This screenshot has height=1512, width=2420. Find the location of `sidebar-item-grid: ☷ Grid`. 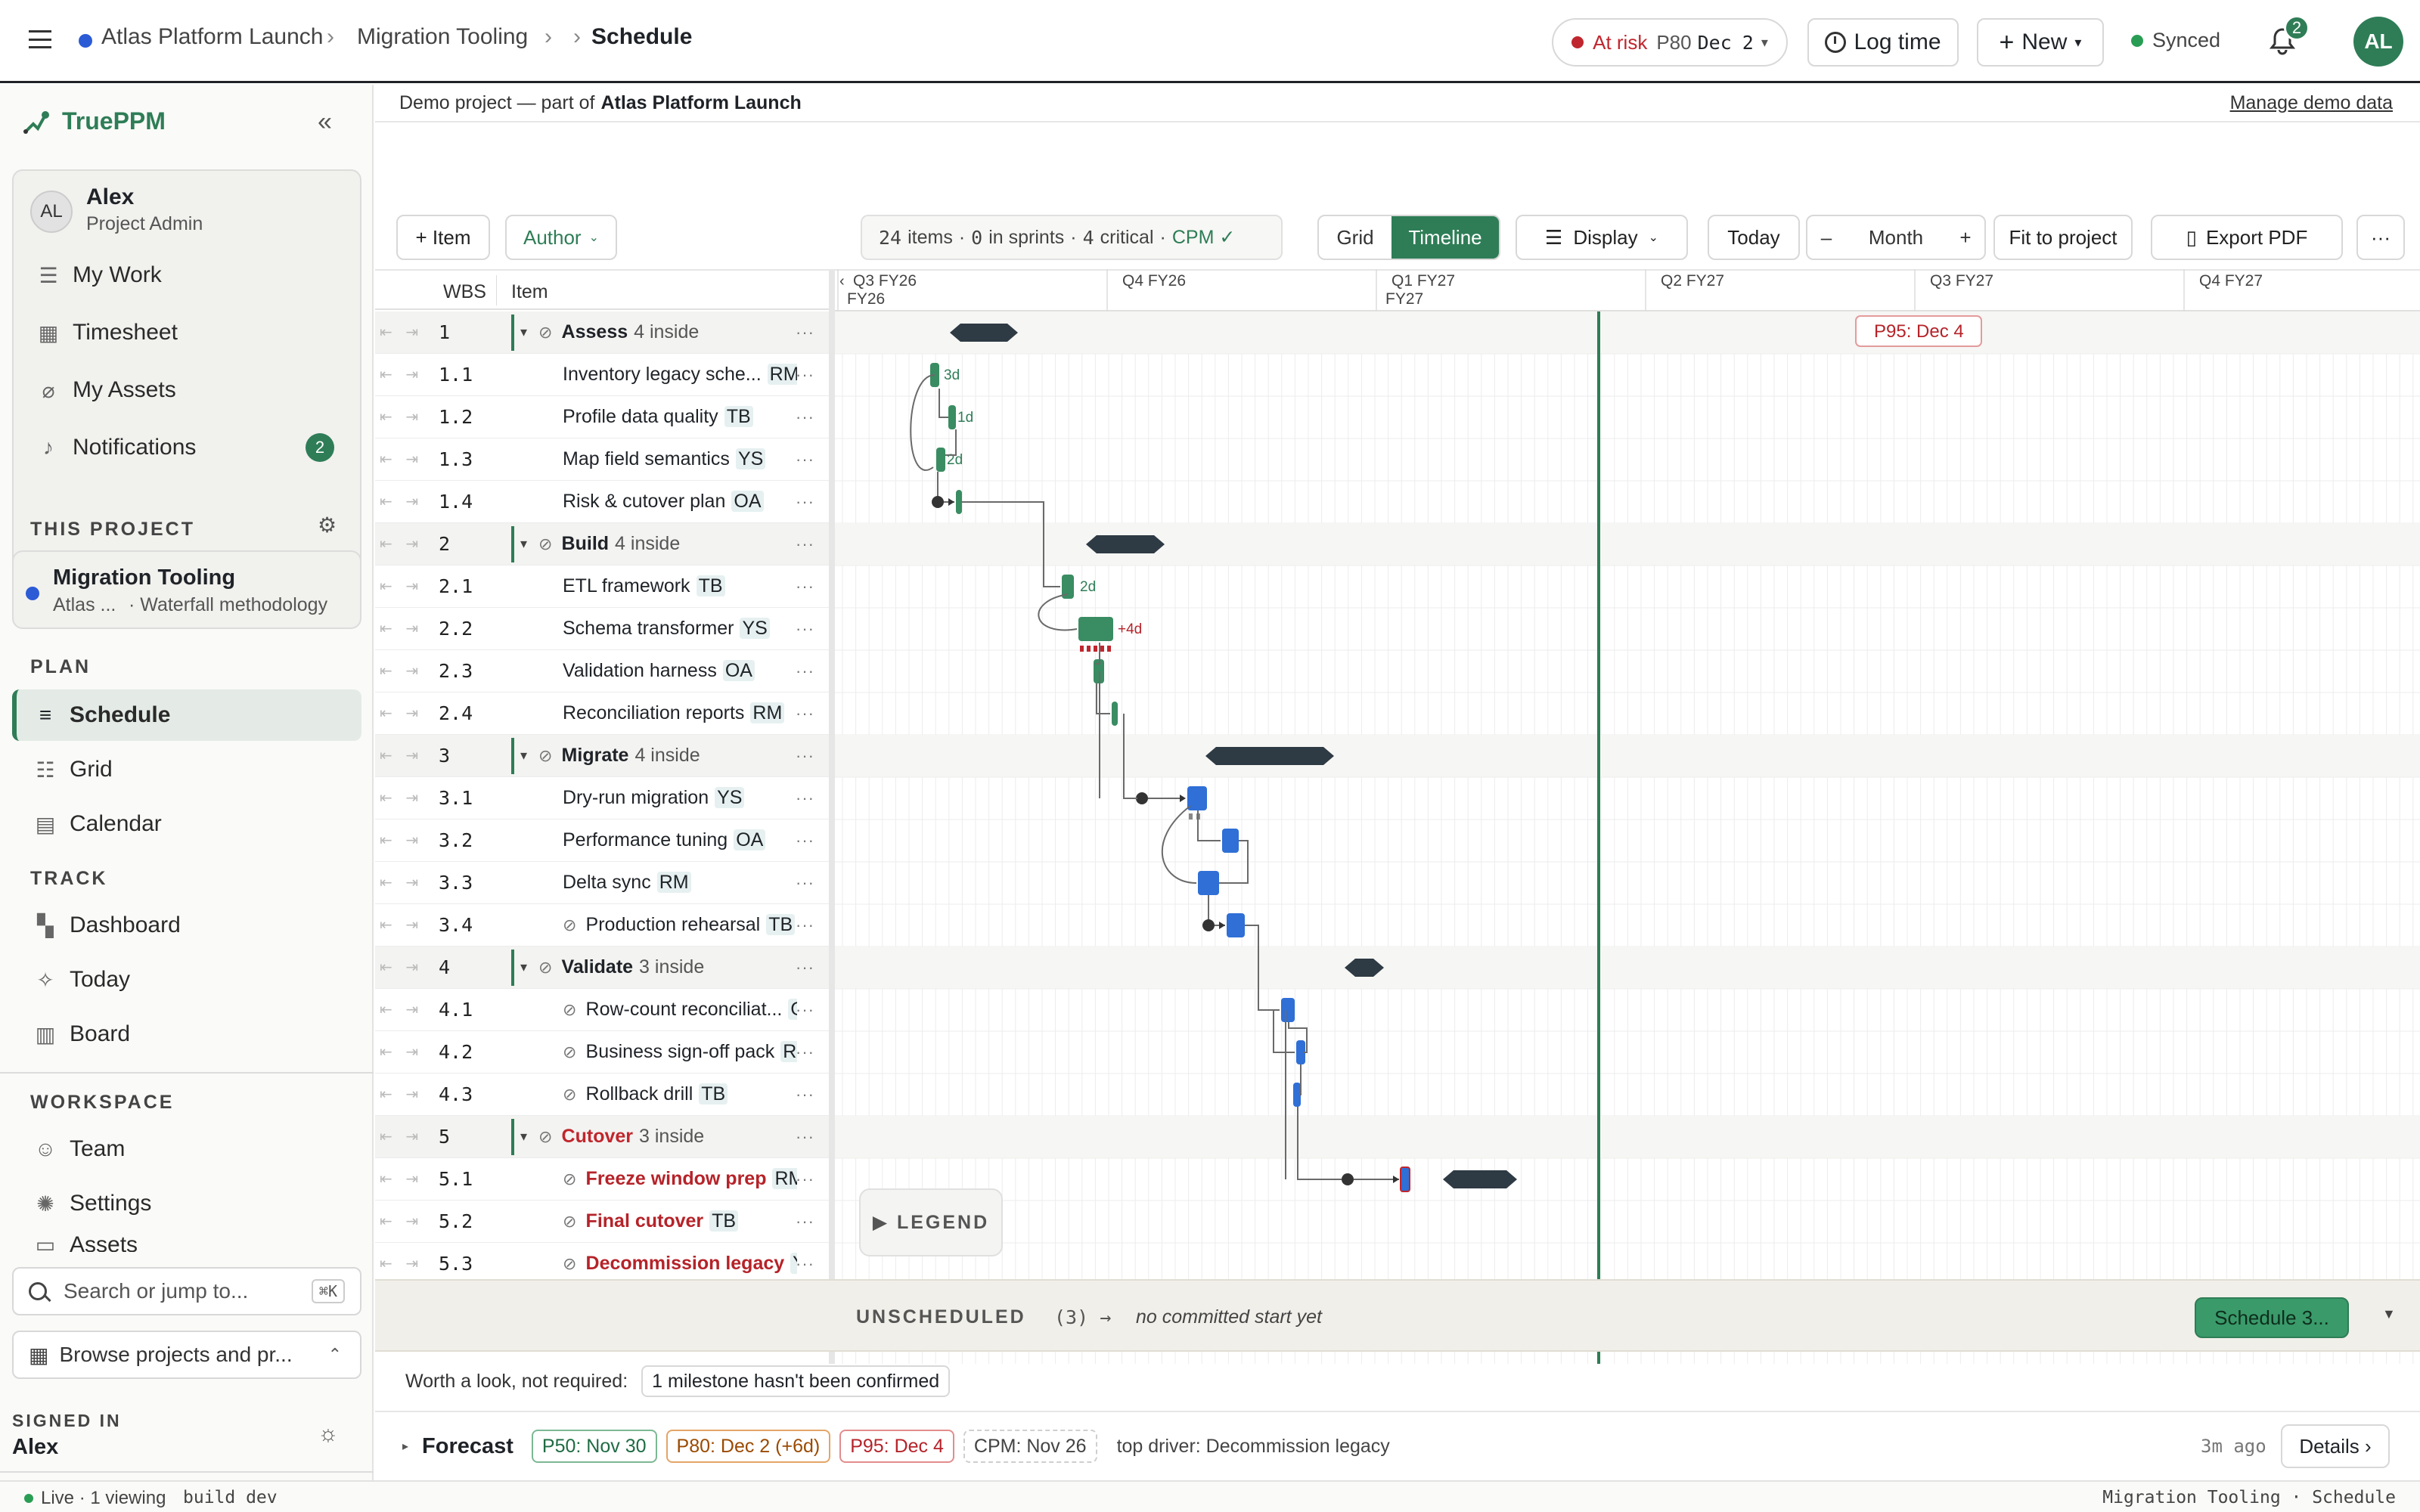

sidebar-item-grid: ☷ Grid is located at coordinates (186, 769).